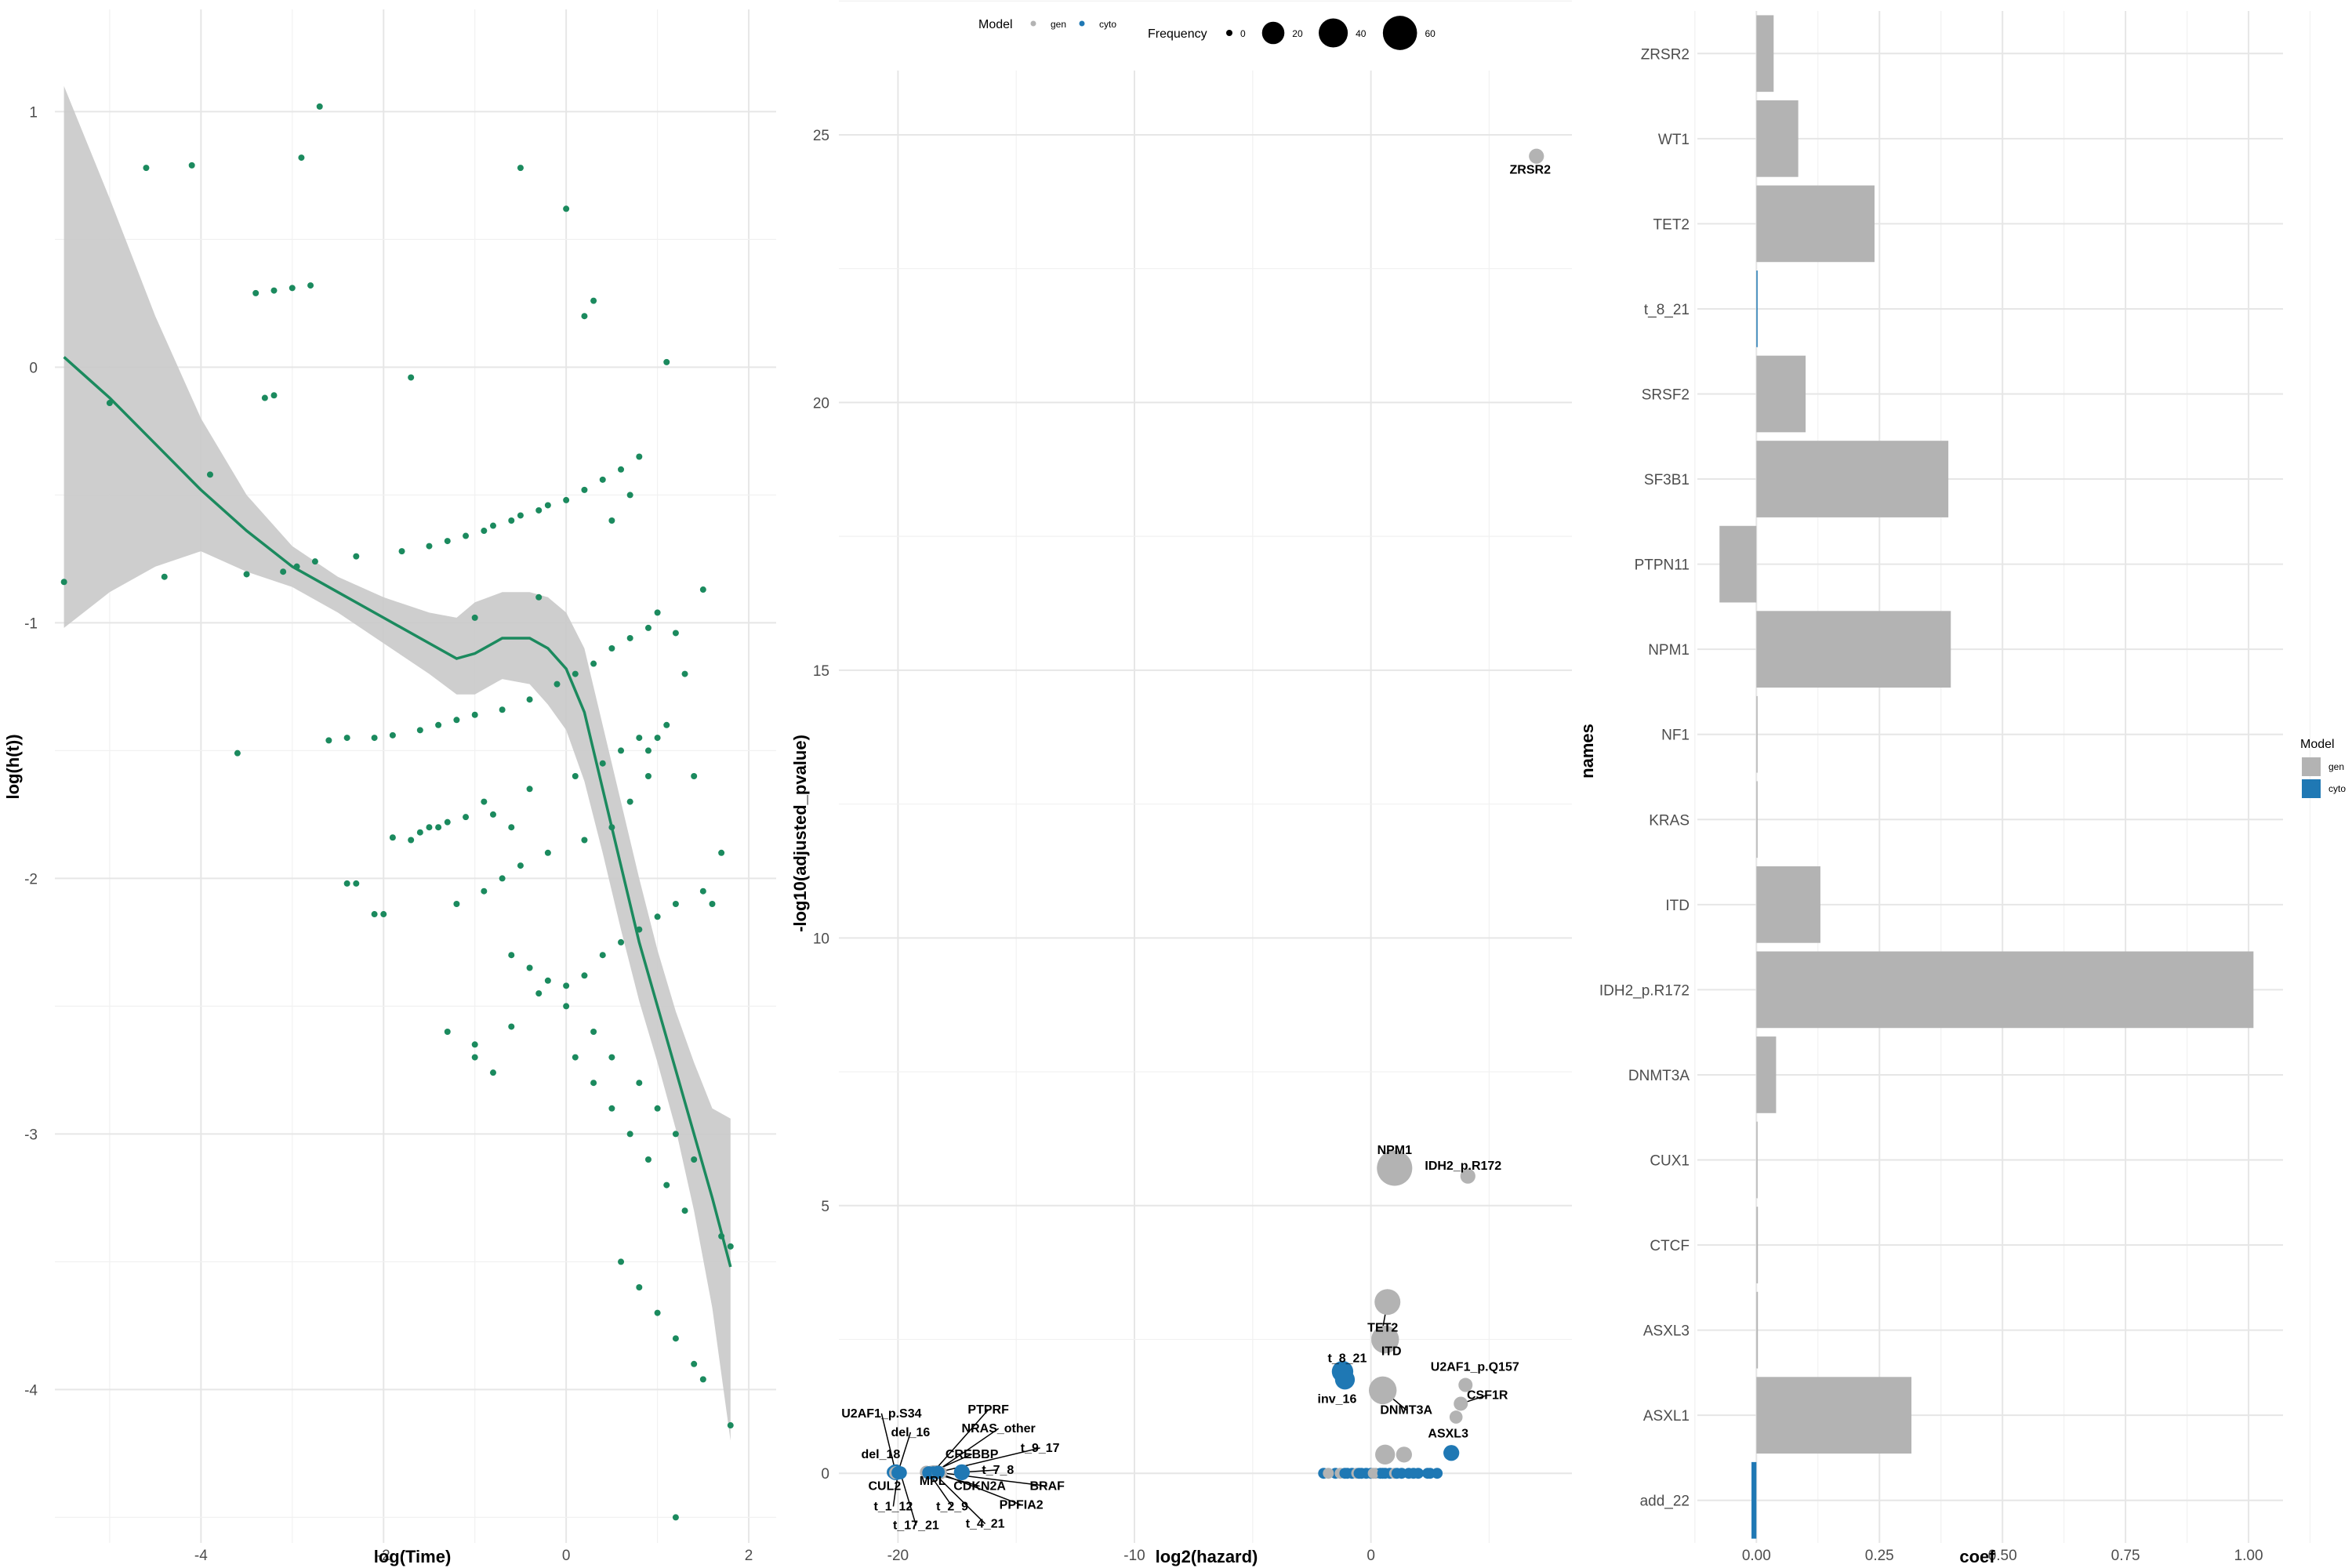 Image resolution: width=2352 pixels, height=1568 pixels. What do you see at coordinates (1361, 33) in the screenshot?
I see `legend-size-label: 40` at bounding box center [1361, 33].